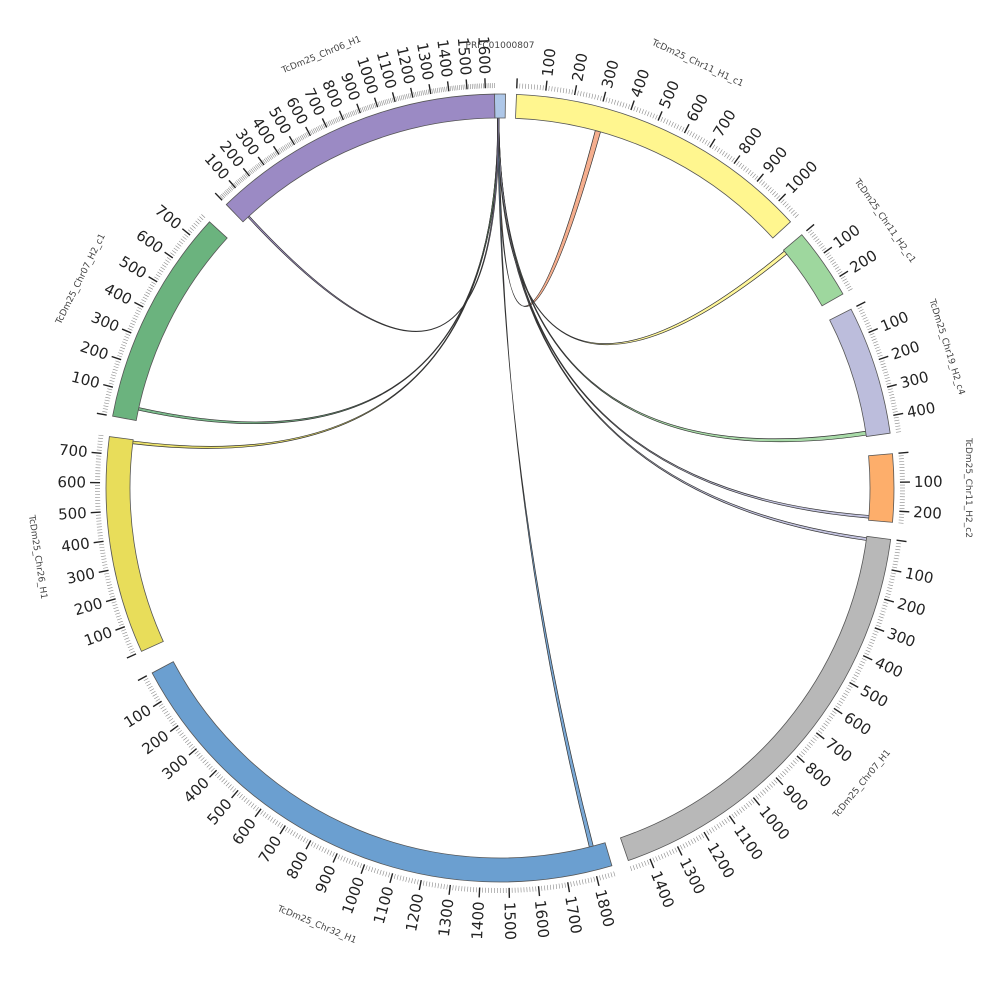 The height and width of the screenshot is (1004, 1000). Describe the element at coordinates (919, 575) in the screenshot. I see `tick-label: 100` at that location.